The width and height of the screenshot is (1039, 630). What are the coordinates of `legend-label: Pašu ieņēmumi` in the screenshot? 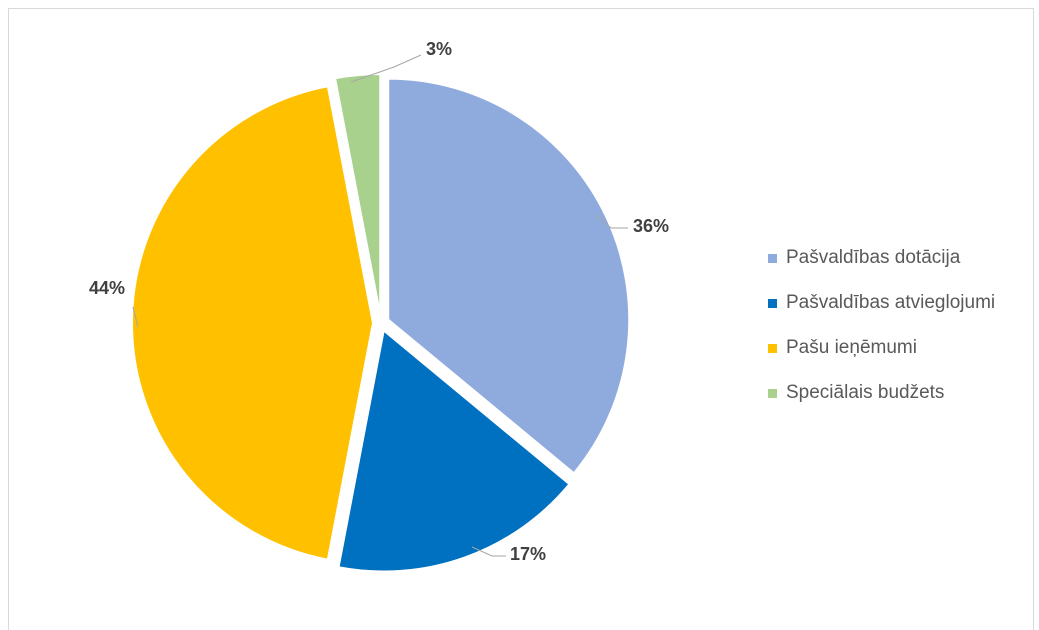 It's located at (851, 347).